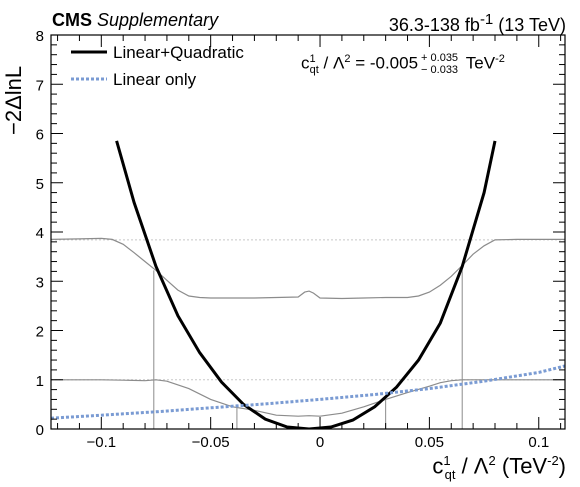  Describe the element at coordinates (486, 19) in the screenshot. I see `lumi-exponent: -1` at that location.